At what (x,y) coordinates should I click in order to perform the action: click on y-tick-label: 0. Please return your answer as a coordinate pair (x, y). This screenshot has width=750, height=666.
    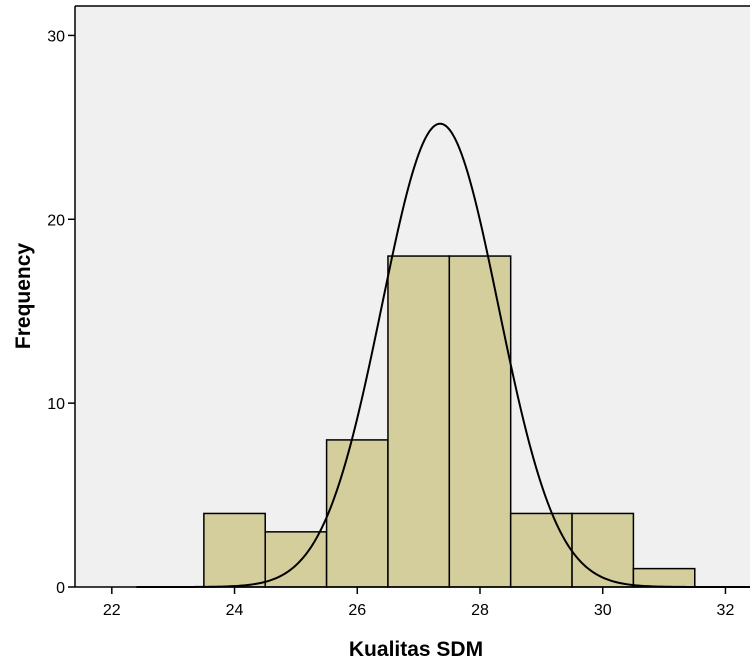
    Looking at the image, I should click on (60, 588).